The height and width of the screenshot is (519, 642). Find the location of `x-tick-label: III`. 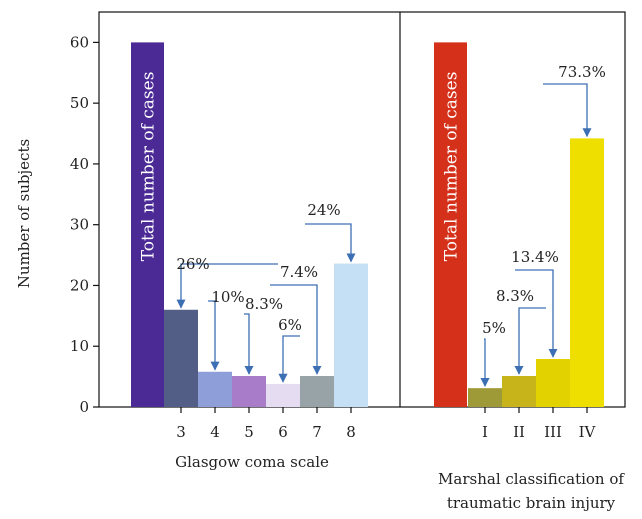

x-tick-label: III is located at coordinates (553, 432).